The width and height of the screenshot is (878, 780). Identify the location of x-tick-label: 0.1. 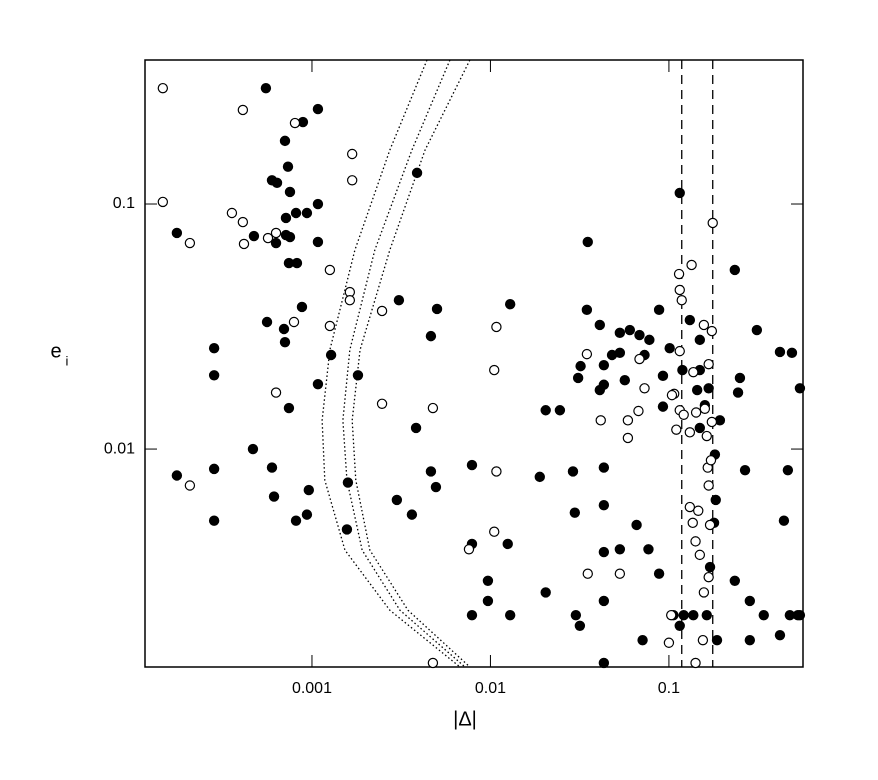
(669, 688).